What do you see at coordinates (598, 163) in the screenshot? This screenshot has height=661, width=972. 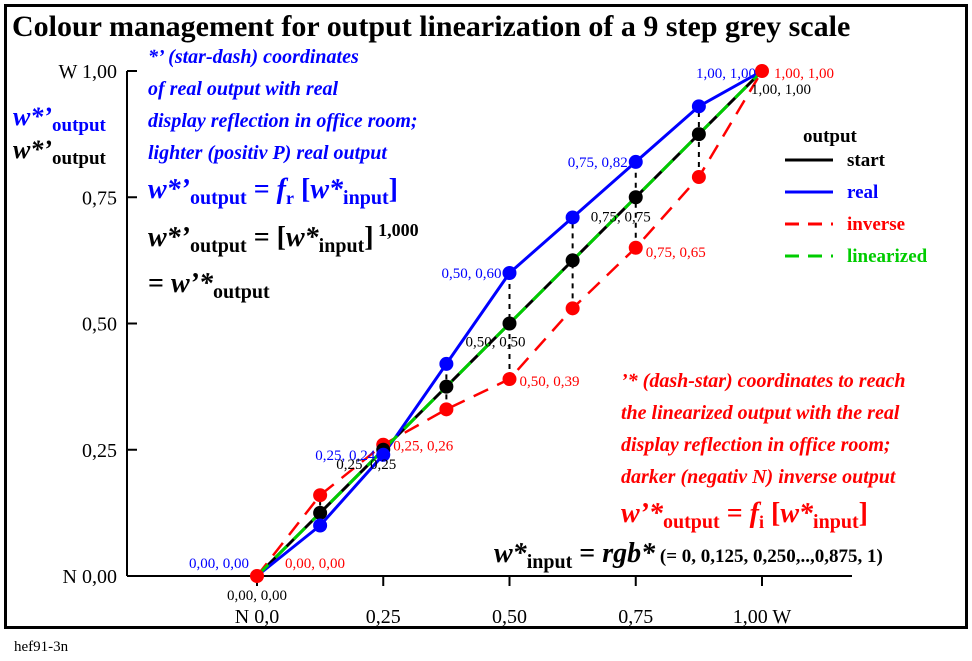 I see `point-label-real: 0,75, 0,82` at bounding box center [598, 163].